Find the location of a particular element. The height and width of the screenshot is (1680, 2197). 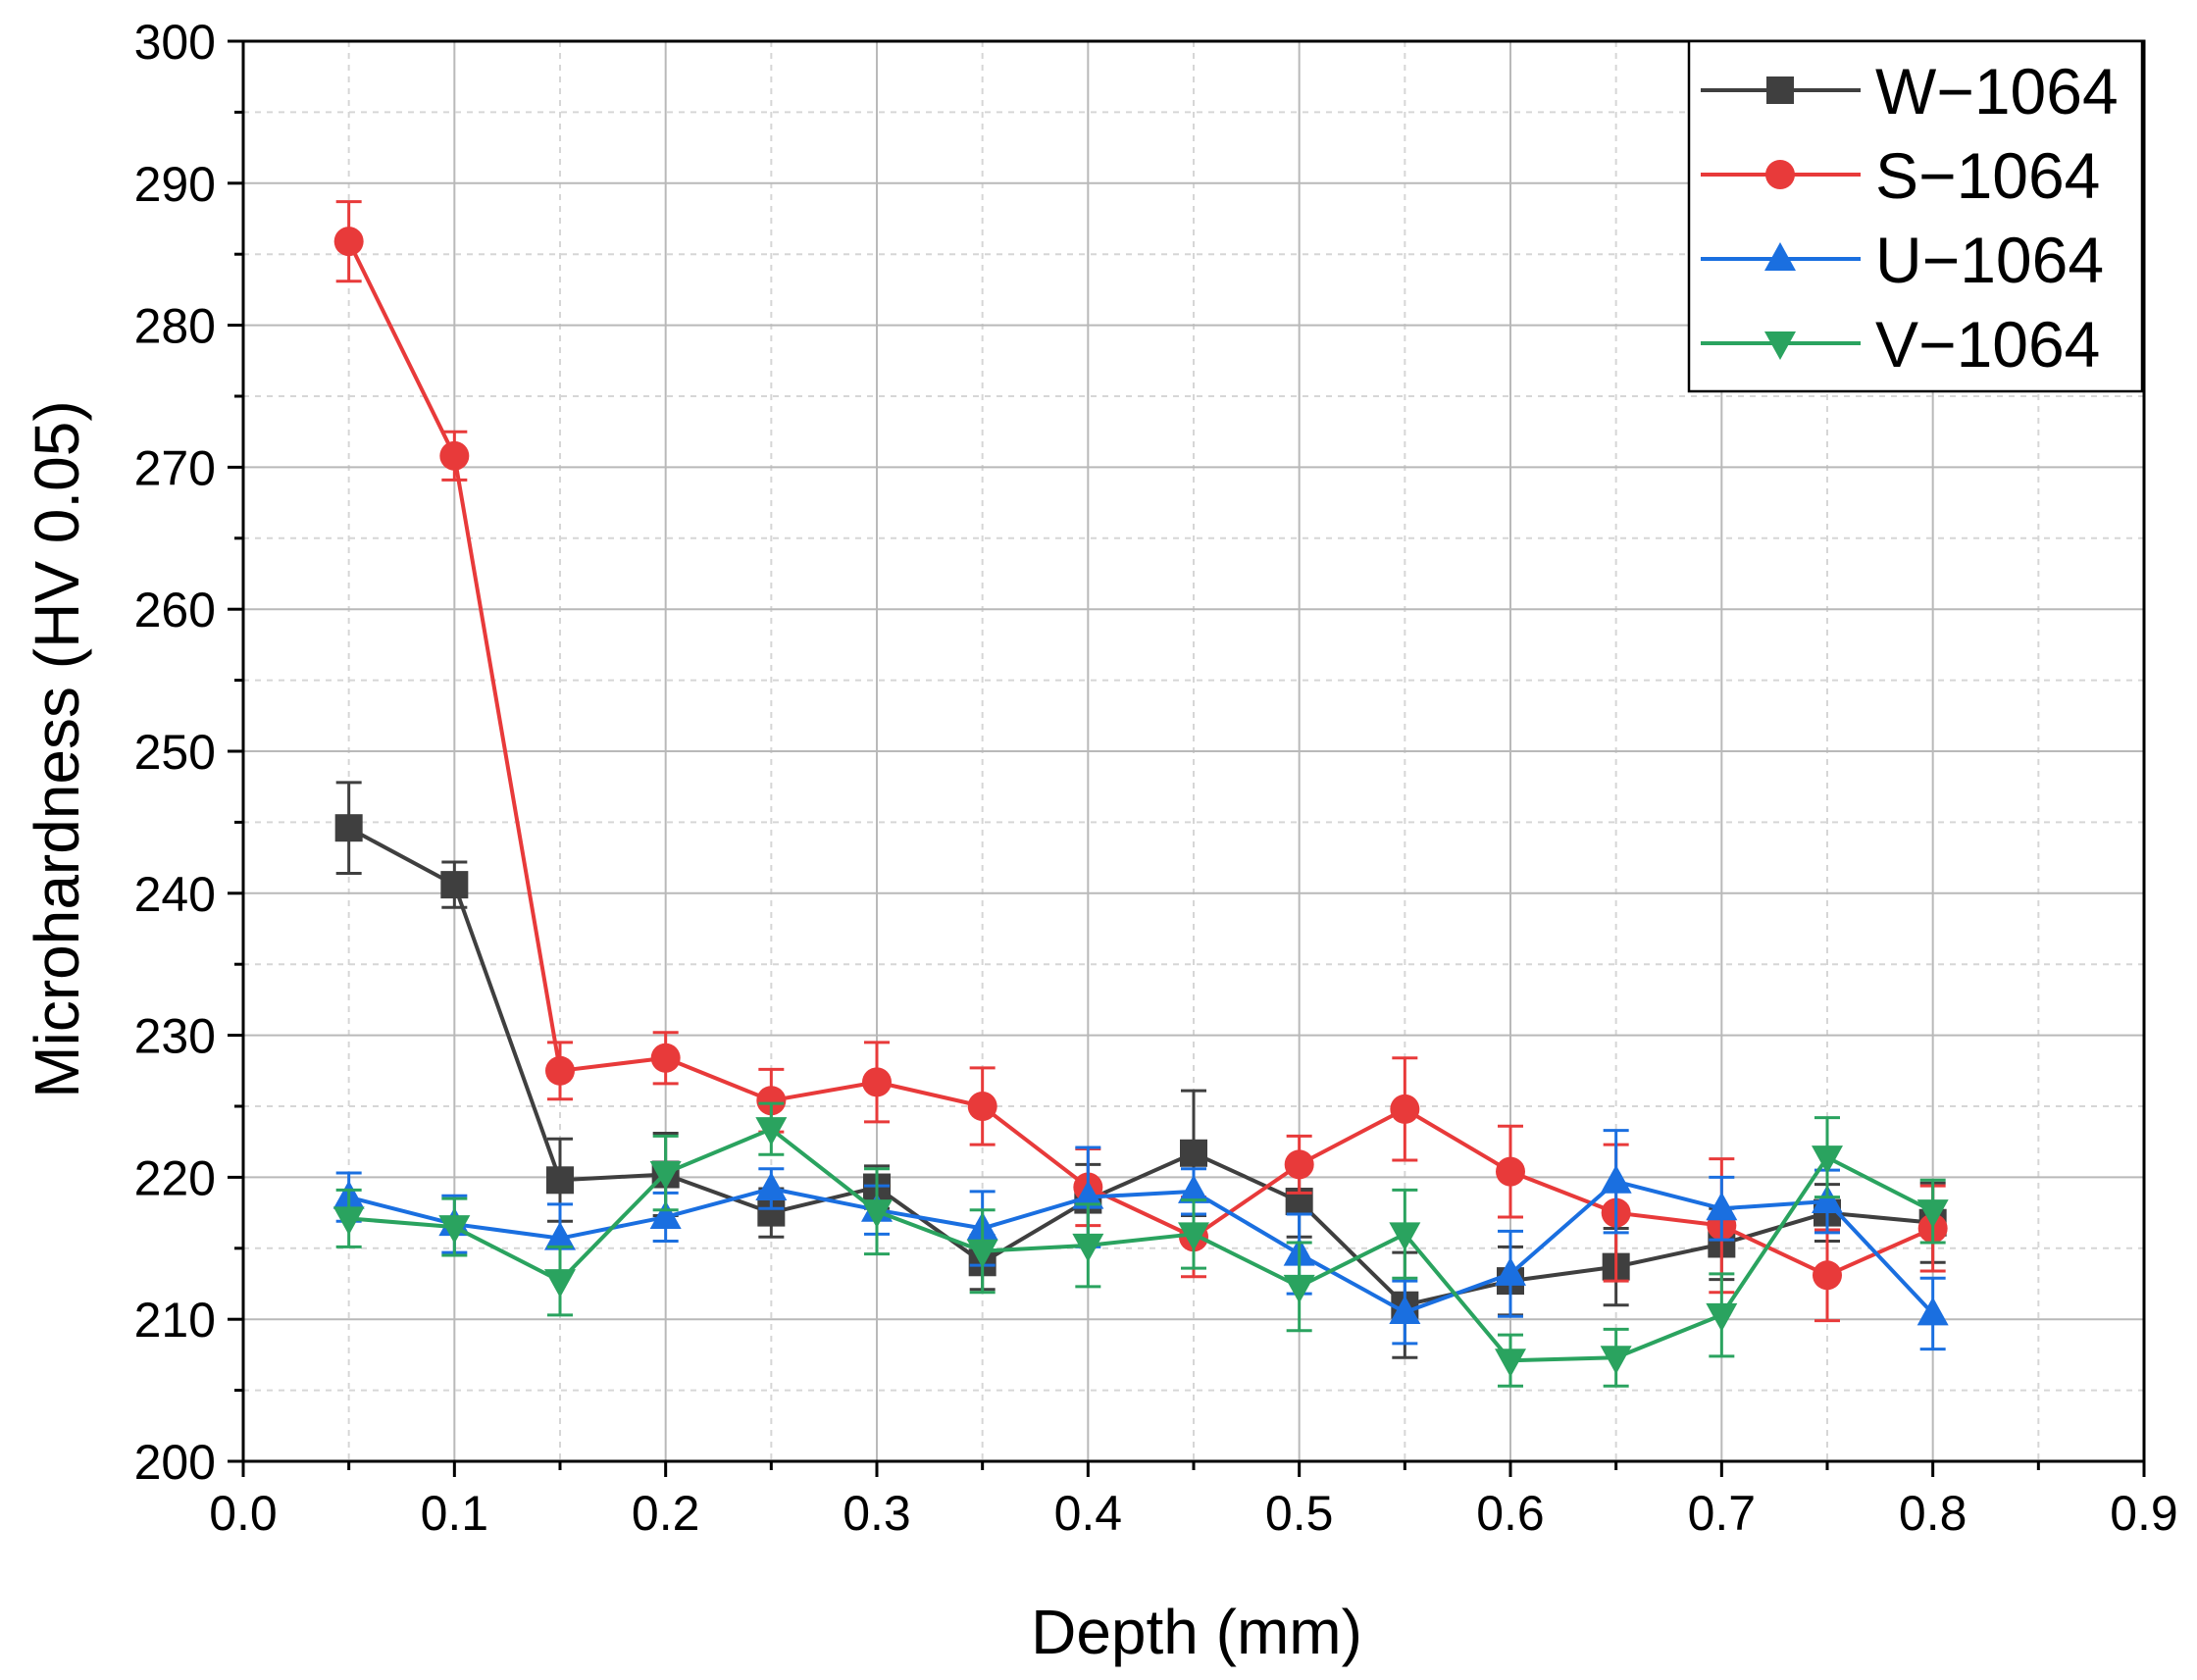

legend-item: S−1064 is located at coordinates (1901, 175).